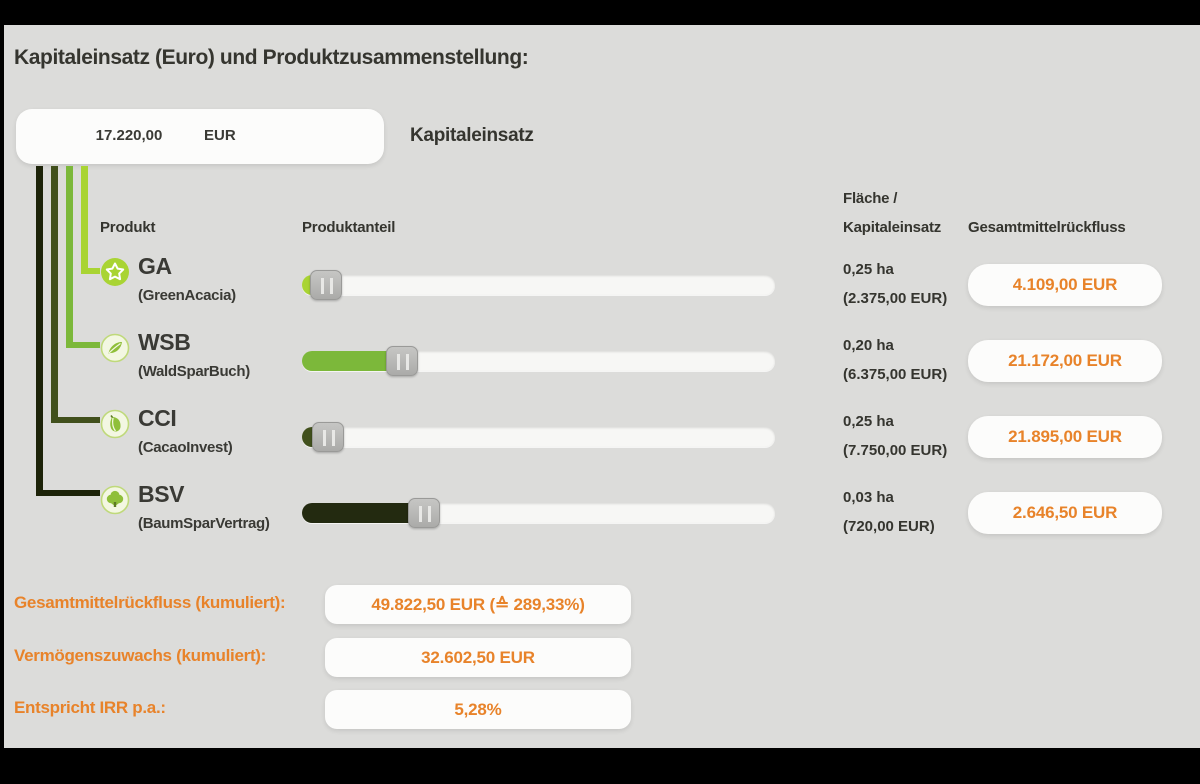  I want to click on product-code: CCI, so click(157, 418).